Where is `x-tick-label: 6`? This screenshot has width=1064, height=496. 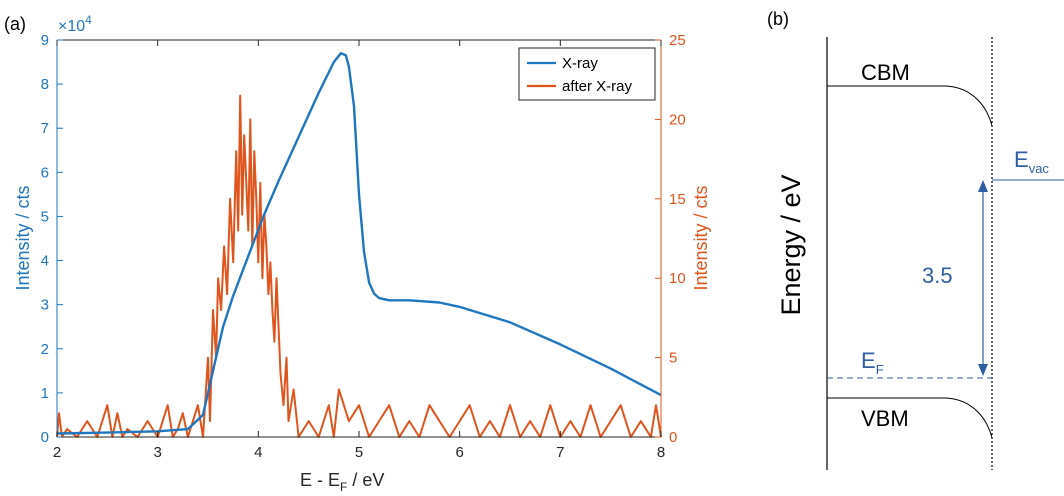
x-tick-label: 6 is located at coordinates (459, 452).